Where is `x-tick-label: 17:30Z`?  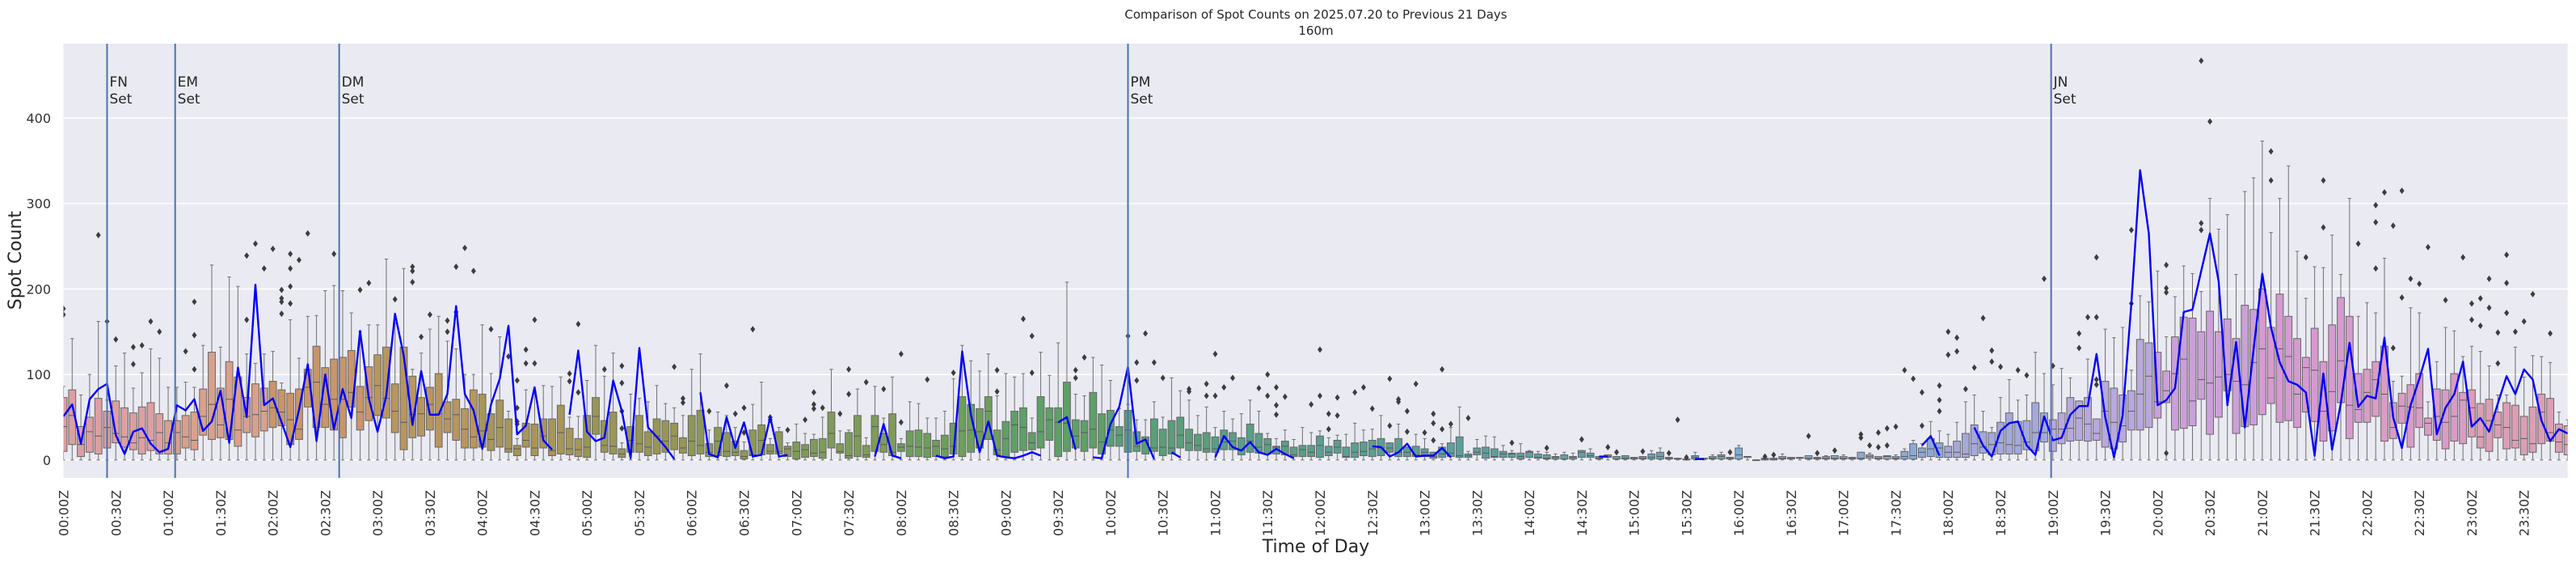 x-tick-label: 17:30Z is located at coordinates (1896, 513).